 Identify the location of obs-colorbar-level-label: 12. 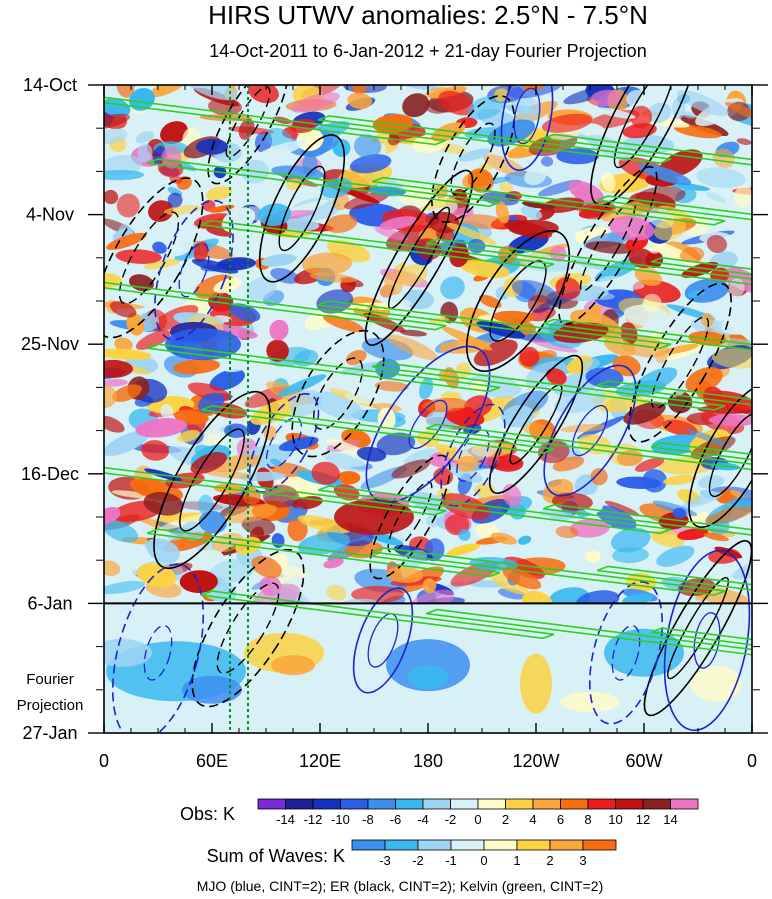
(643, 819).